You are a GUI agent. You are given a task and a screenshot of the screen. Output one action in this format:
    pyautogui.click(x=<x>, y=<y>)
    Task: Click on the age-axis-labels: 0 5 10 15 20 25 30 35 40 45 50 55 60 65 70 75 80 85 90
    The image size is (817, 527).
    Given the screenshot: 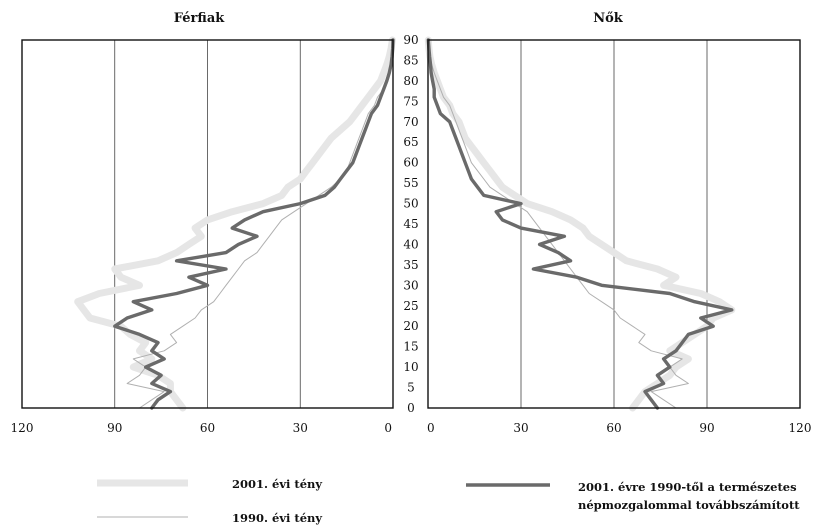 What is the action you would take?
    pyautogui.click(x=410, y=224)
    